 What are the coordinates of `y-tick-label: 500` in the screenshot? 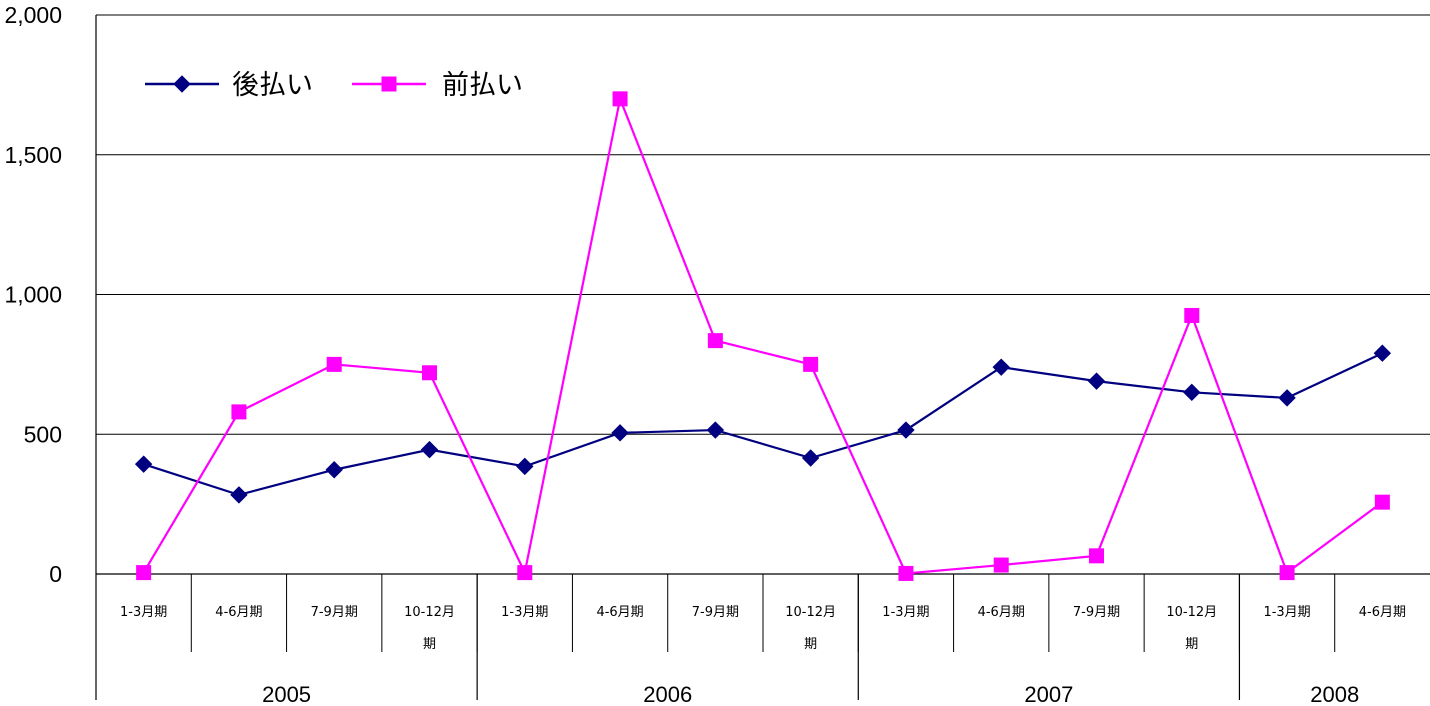 It's located at (43, 434).